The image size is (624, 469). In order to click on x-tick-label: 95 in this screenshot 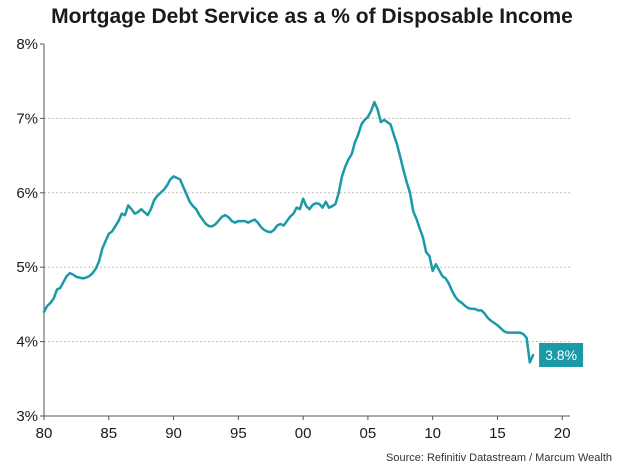, I will do `click(238, 433)`.